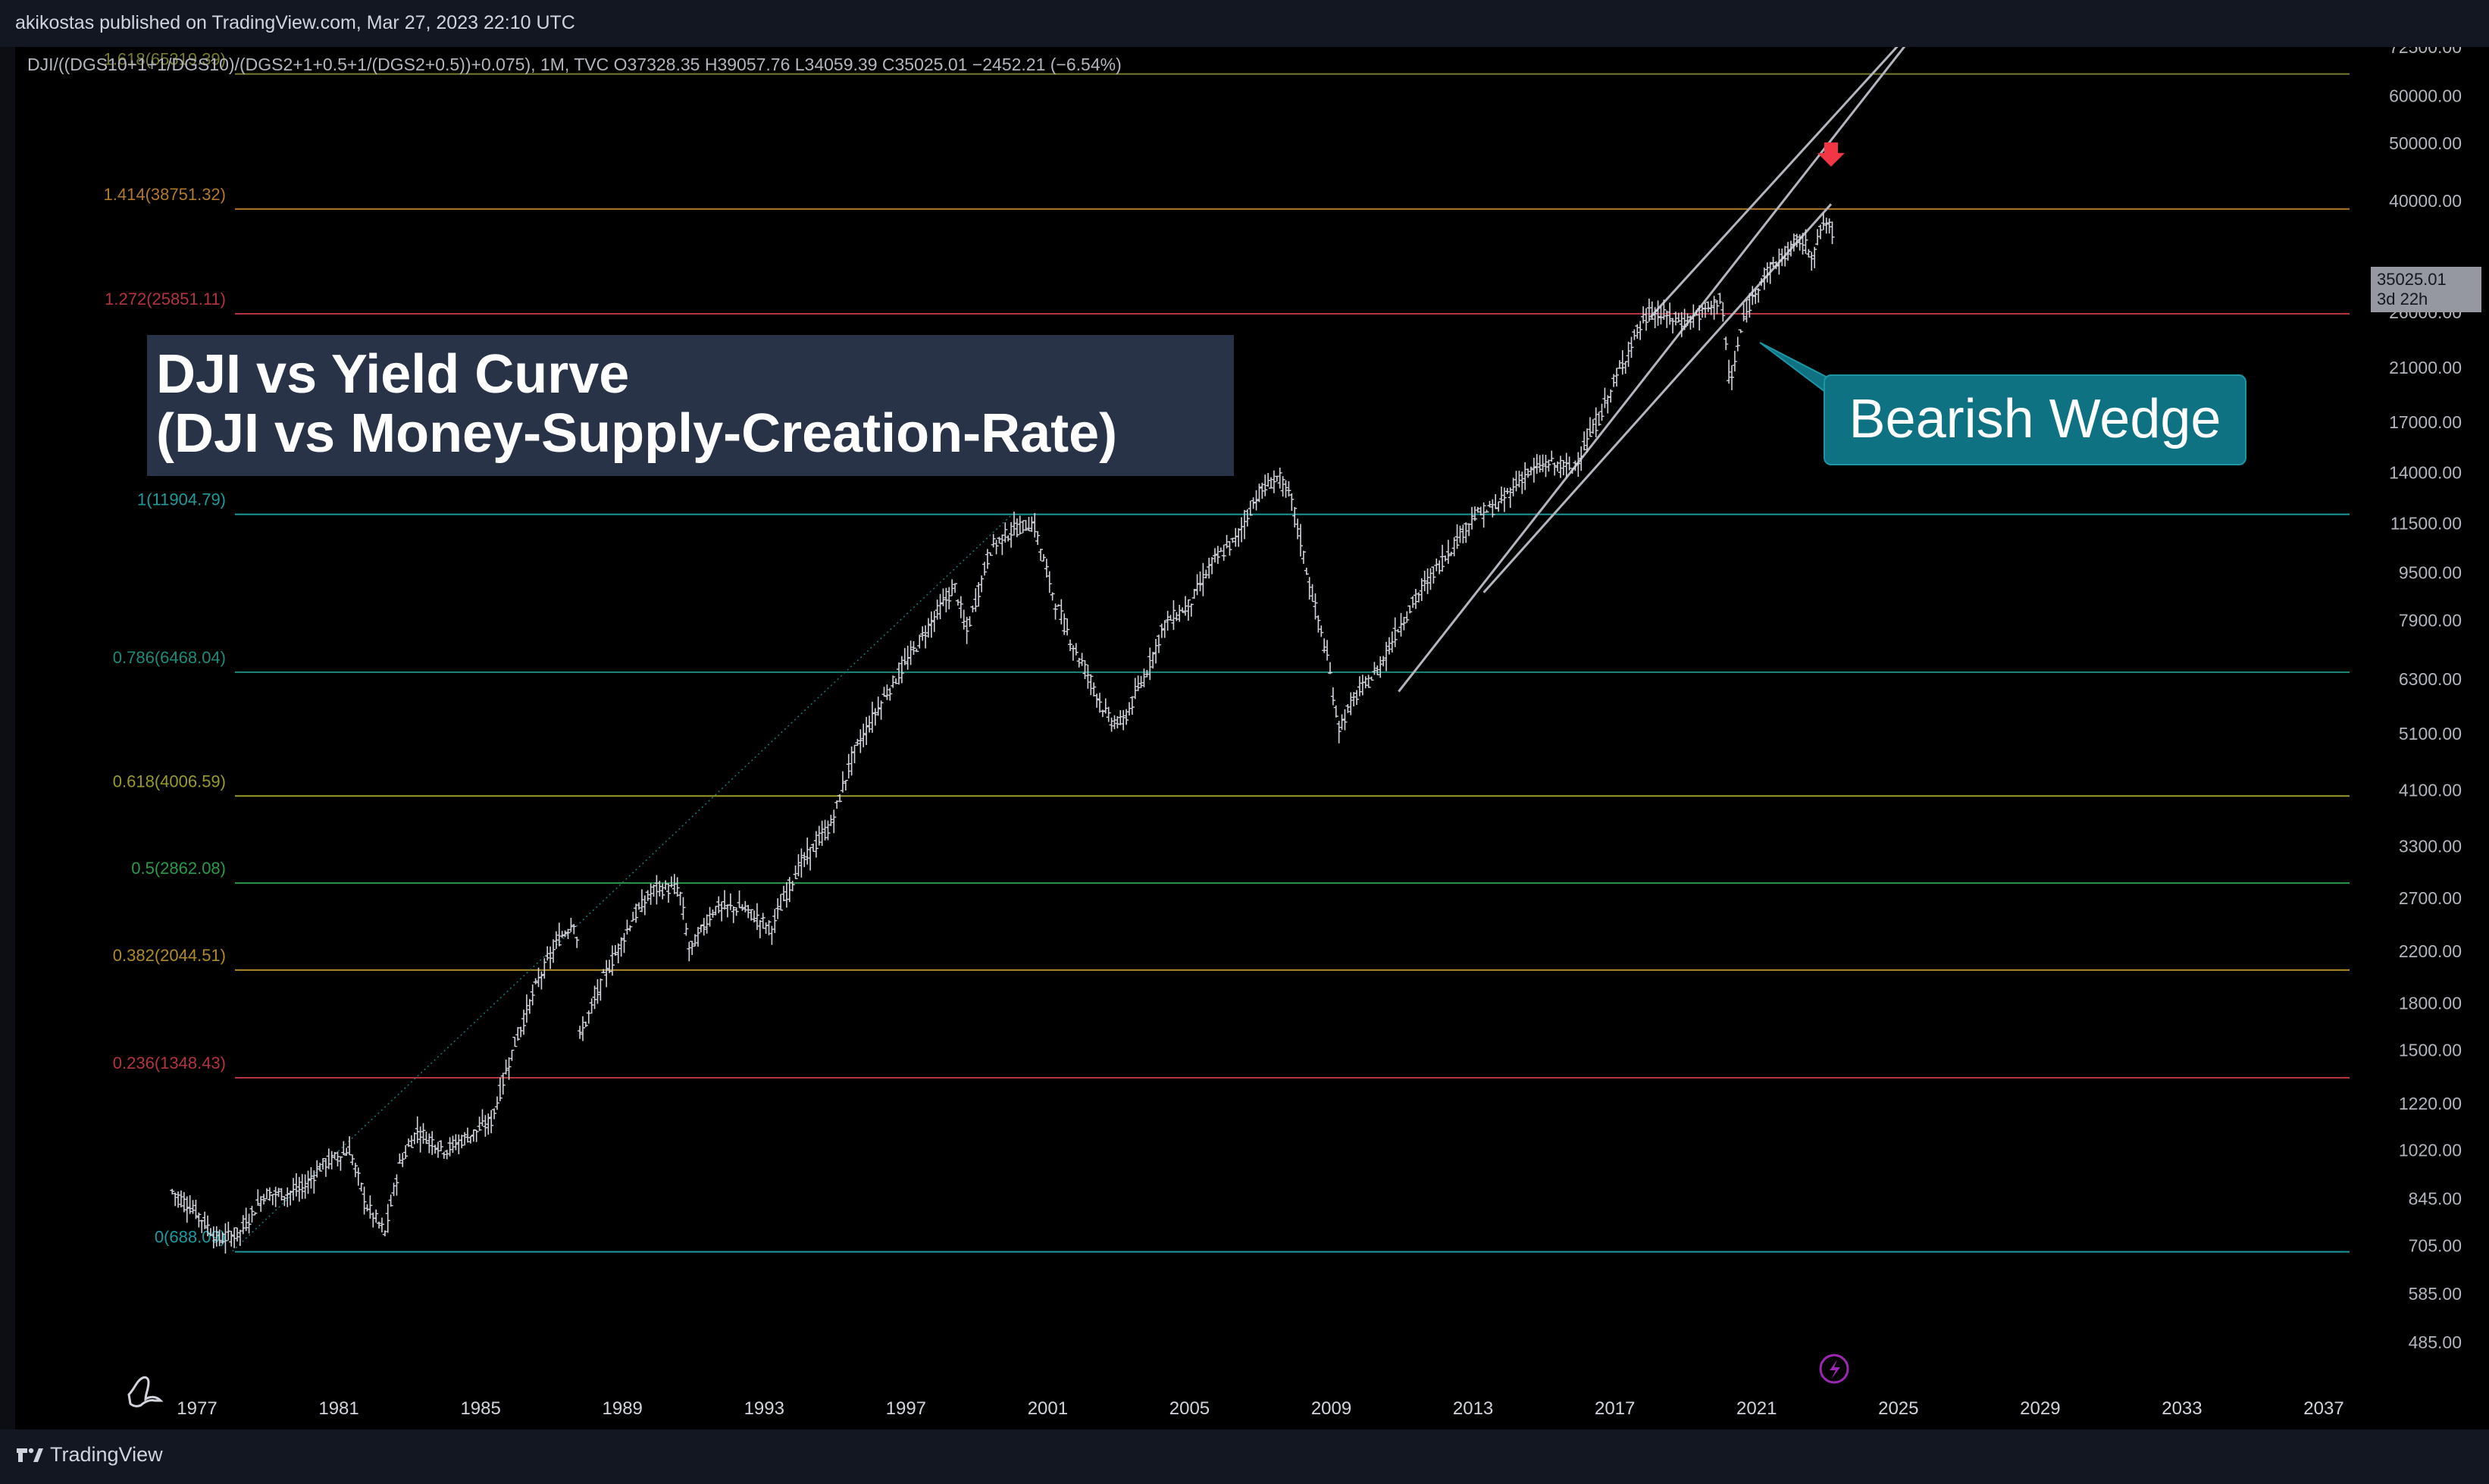 The width and height of the screenshot is (2489, 1484). I want to click on lightning-icon, so click(1834, 1369).